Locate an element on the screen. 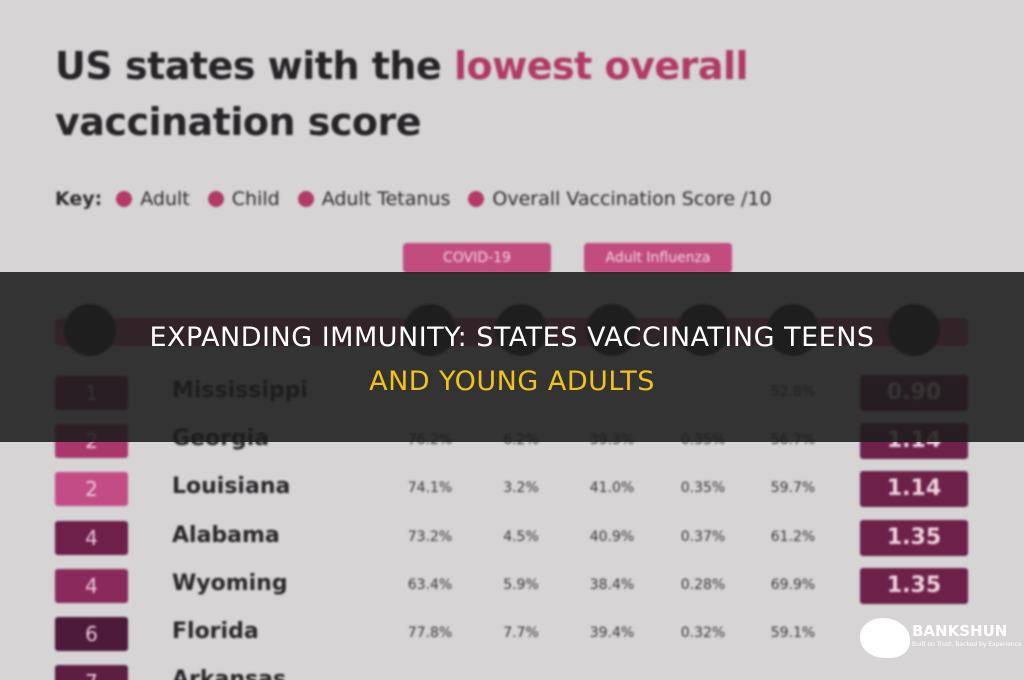 The width and height of the screenshot is (1024, 680). table-cell: 61.2% is located at coordinates (793, 536).